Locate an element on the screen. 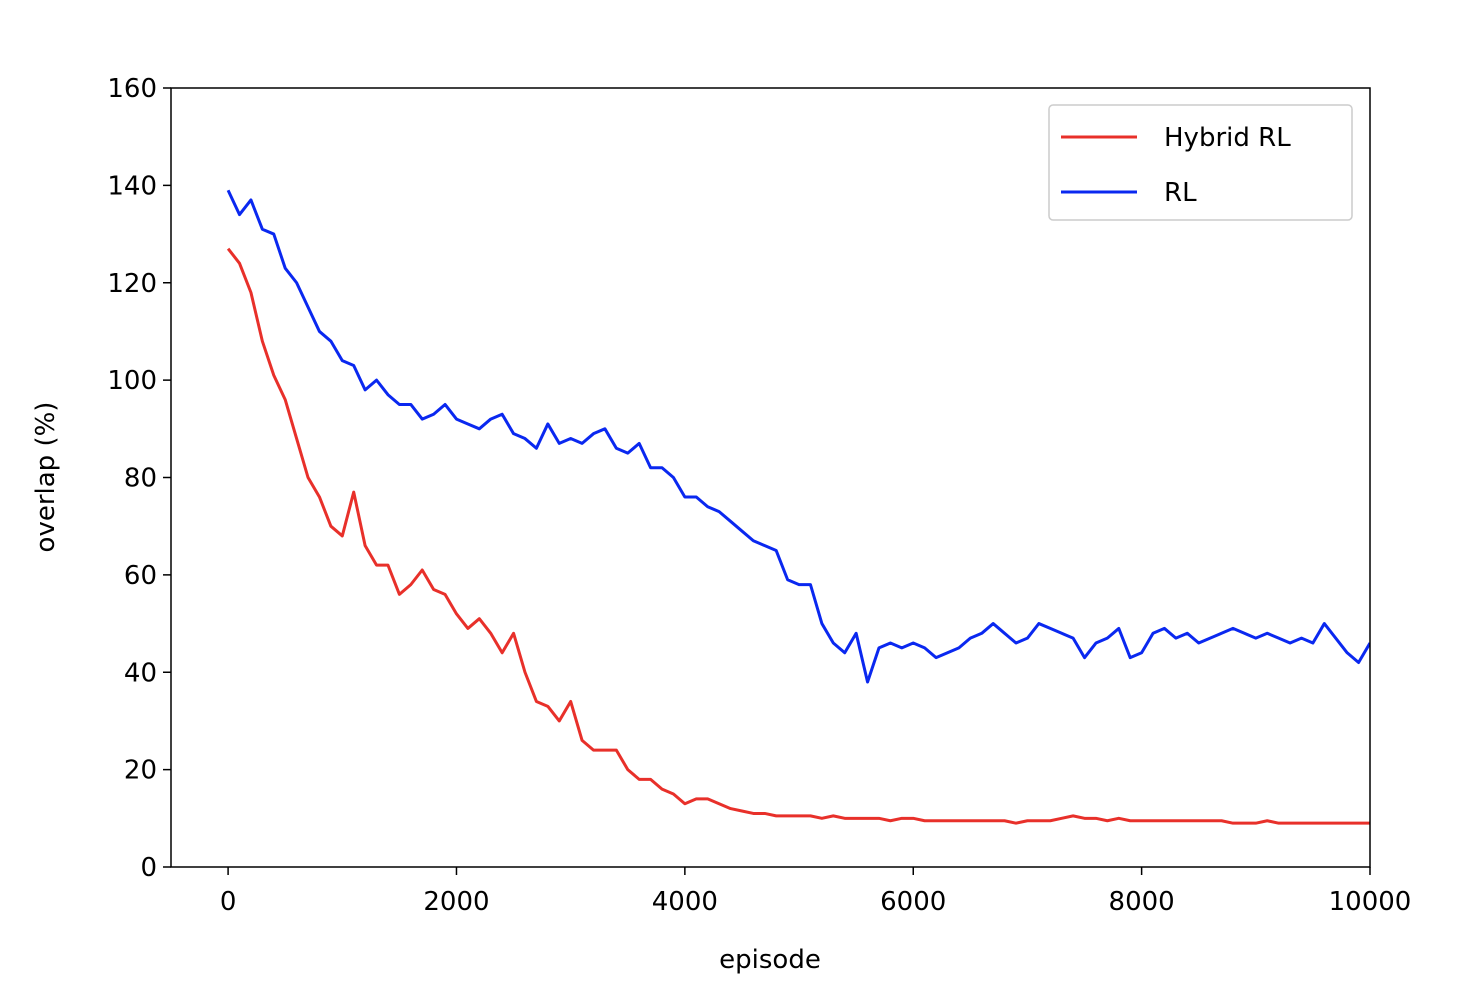 This screenshot has width=1484, height=986. y-tick-label: 60 is located at coordinates (140, 576).